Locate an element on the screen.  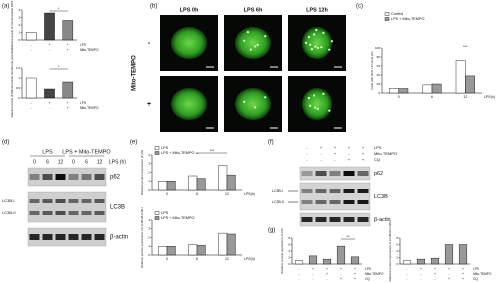
y-tick-label: 100 is located at coordinates (377, 48).